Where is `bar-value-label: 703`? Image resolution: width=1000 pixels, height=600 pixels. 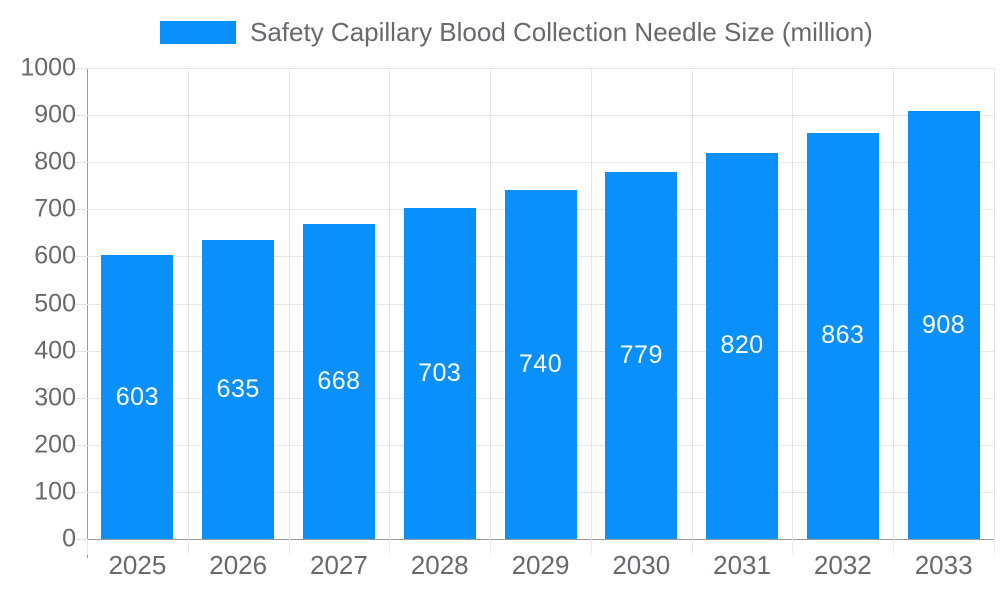
bar-value-label: 703 is located at coordinates (440, 372).